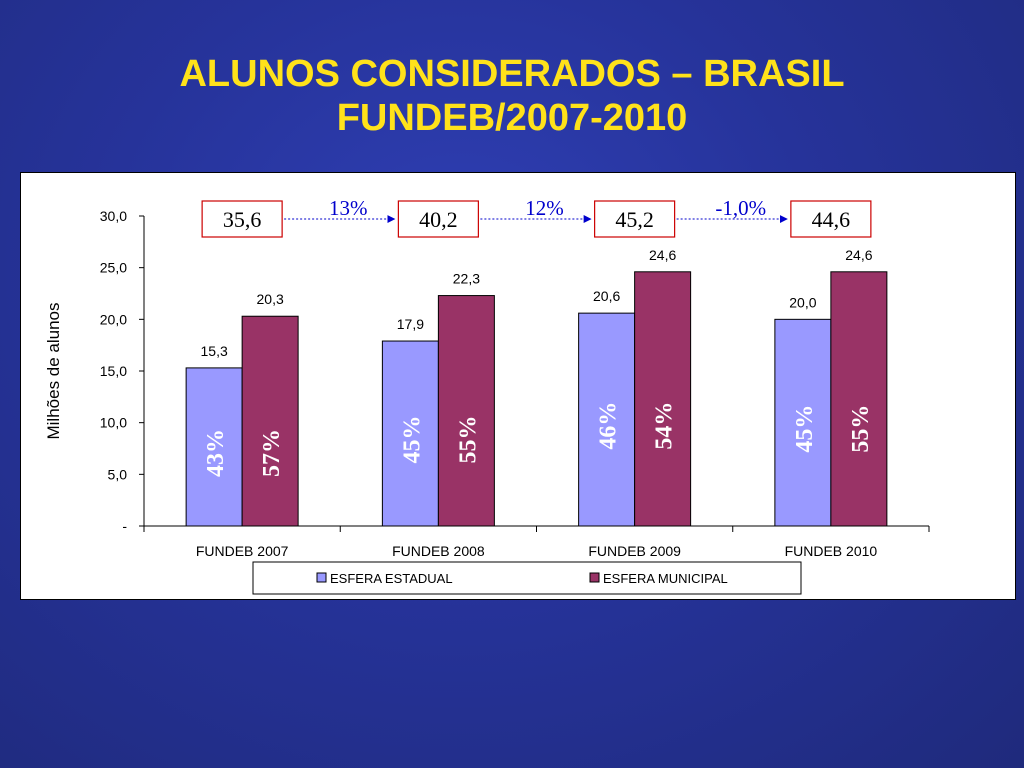 This screenshot has width=1024, height=768. Describe the element at coordinates (410, 324) in the screenshot. I see `value-label-estadual: 17,9` at that location.